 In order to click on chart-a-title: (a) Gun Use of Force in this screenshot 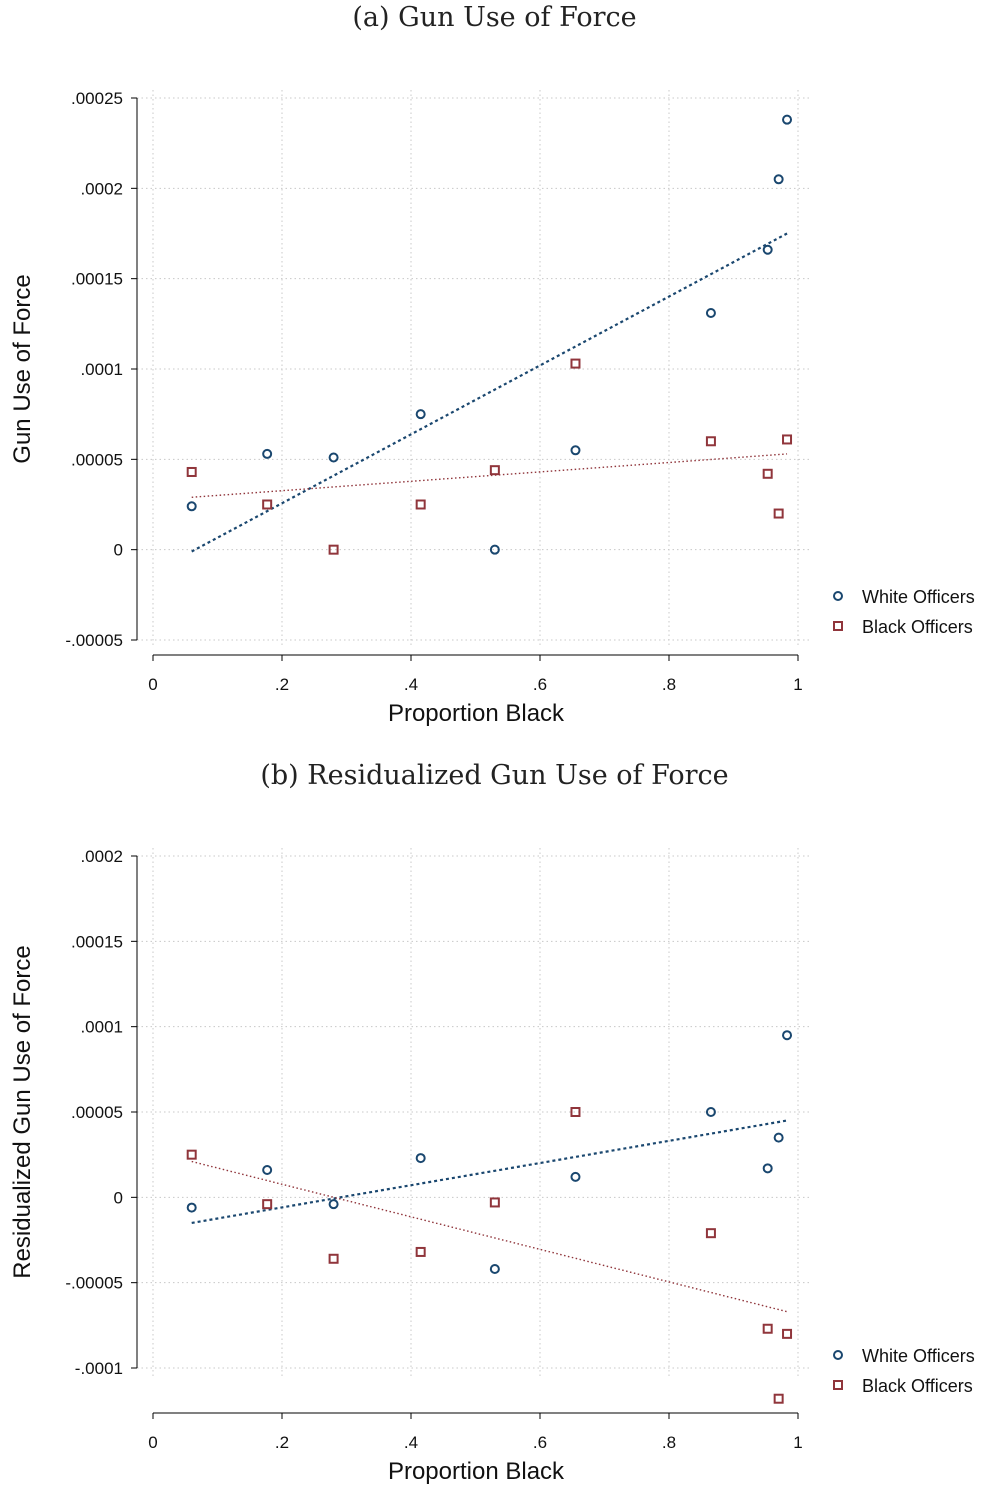, I will do `click(494, 17)`.